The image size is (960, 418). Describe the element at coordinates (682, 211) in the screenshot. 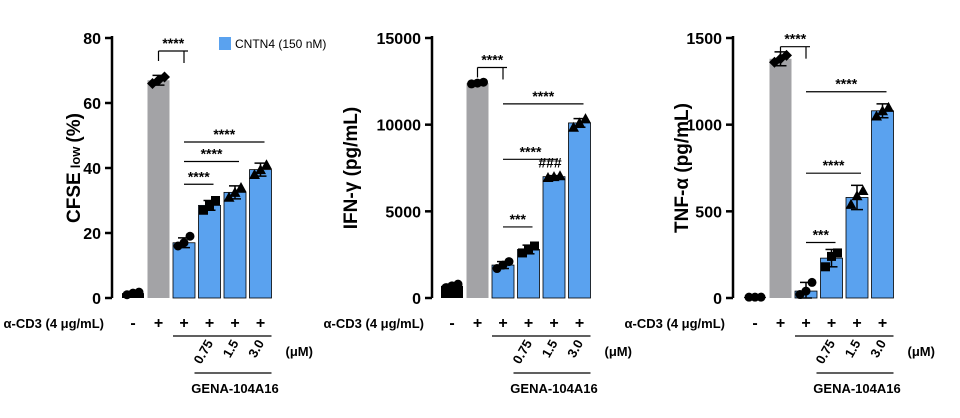

I see `y-axis-label-part: TNF-` at that location.